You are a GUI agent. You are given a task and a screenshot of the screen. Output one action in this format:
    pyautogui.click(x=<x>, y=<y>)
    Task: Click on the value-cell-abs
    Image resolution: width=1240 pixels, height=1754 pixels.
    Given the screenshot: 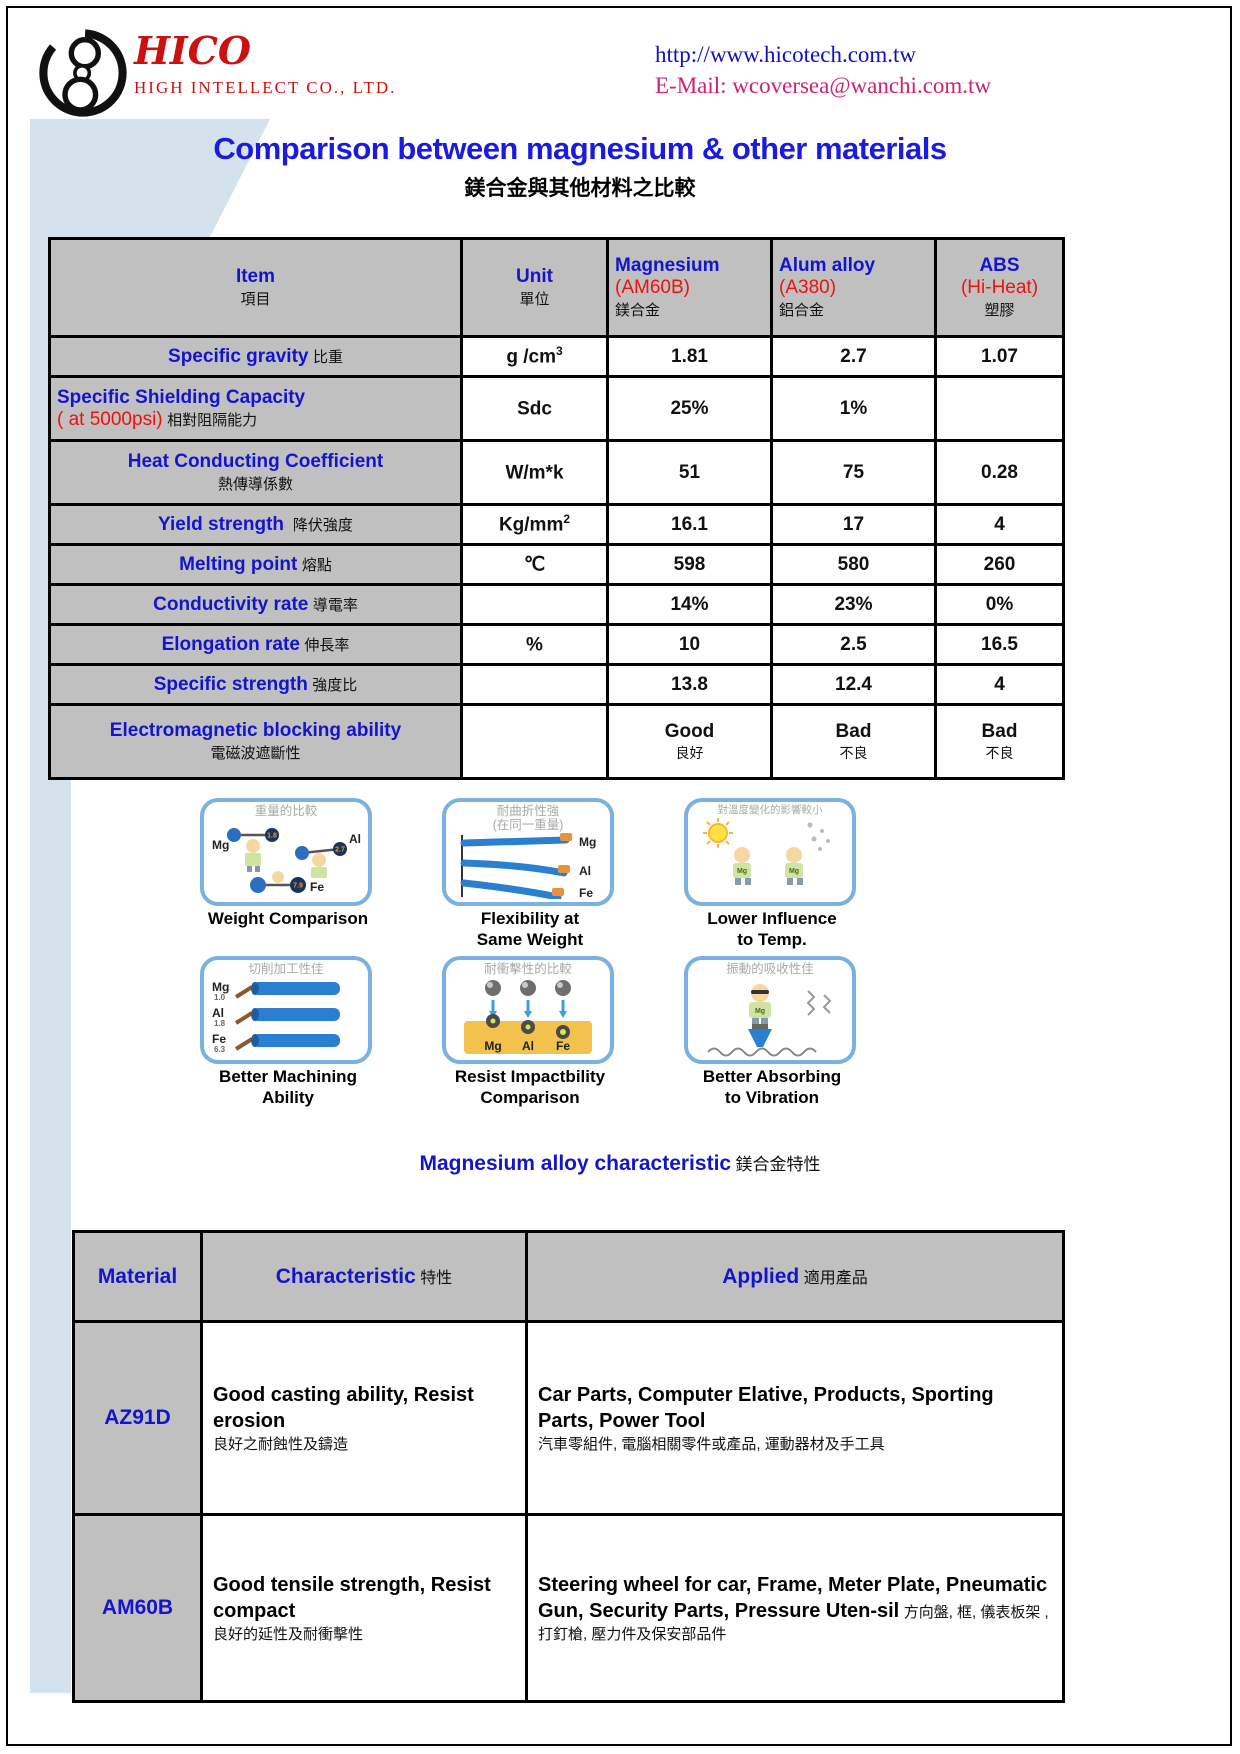 What is the action you would take?
    pyautogui.click(x=999, y=408)
    